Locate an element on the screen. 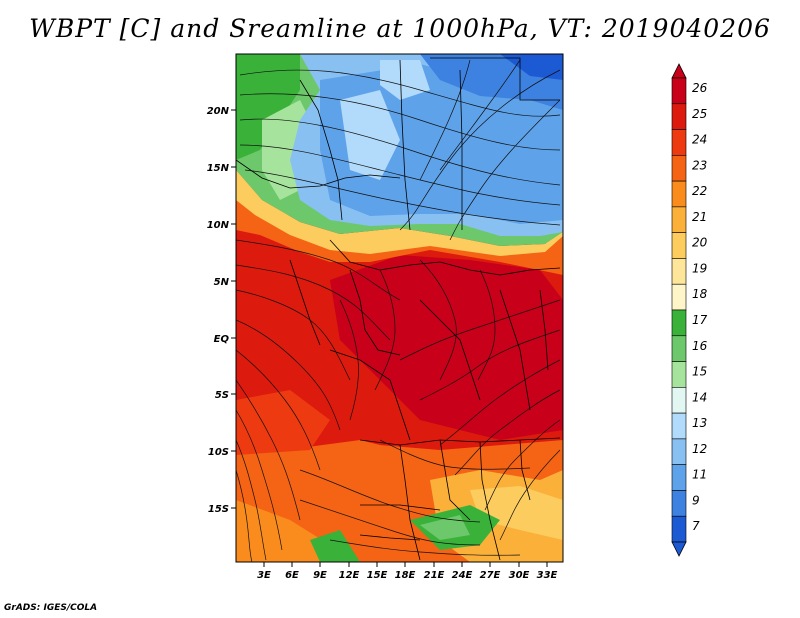 The width and height of the screenshot is (800, 618). x-tick-label: 15E is located at coordinates (377, 575).